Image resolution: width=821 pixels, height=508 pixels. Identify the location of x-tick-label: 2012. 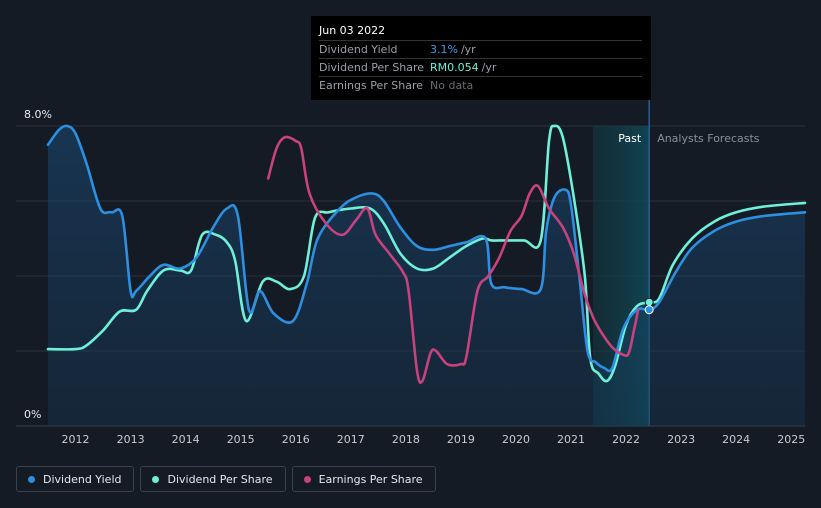
(76, 439).